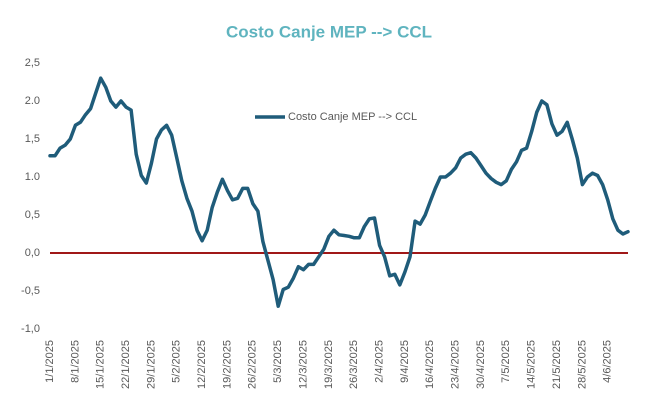  I want to click on y-tick-label: -0,5, so click(30, 291).